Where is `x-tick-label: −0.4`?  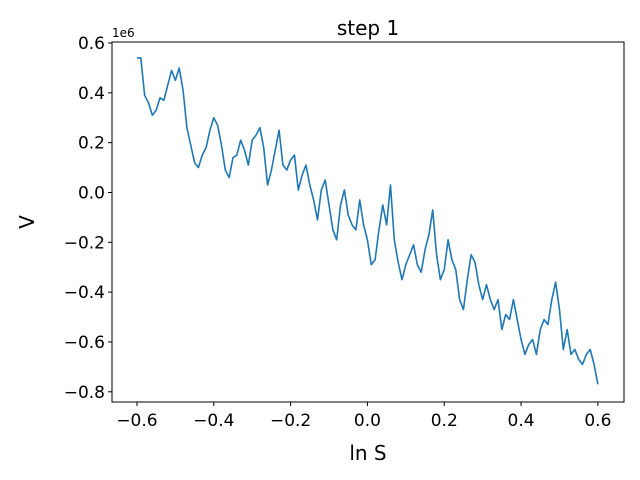
x-tick-label: −0.4 is located at coordinates (213, 421).